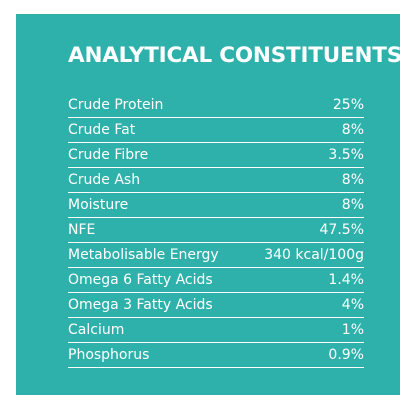 Image resolution: width=416 pixels, height=408 pixels. I want to click on table-row: Metabolisable Energy 340 kcal/100g, so click(216, 254).